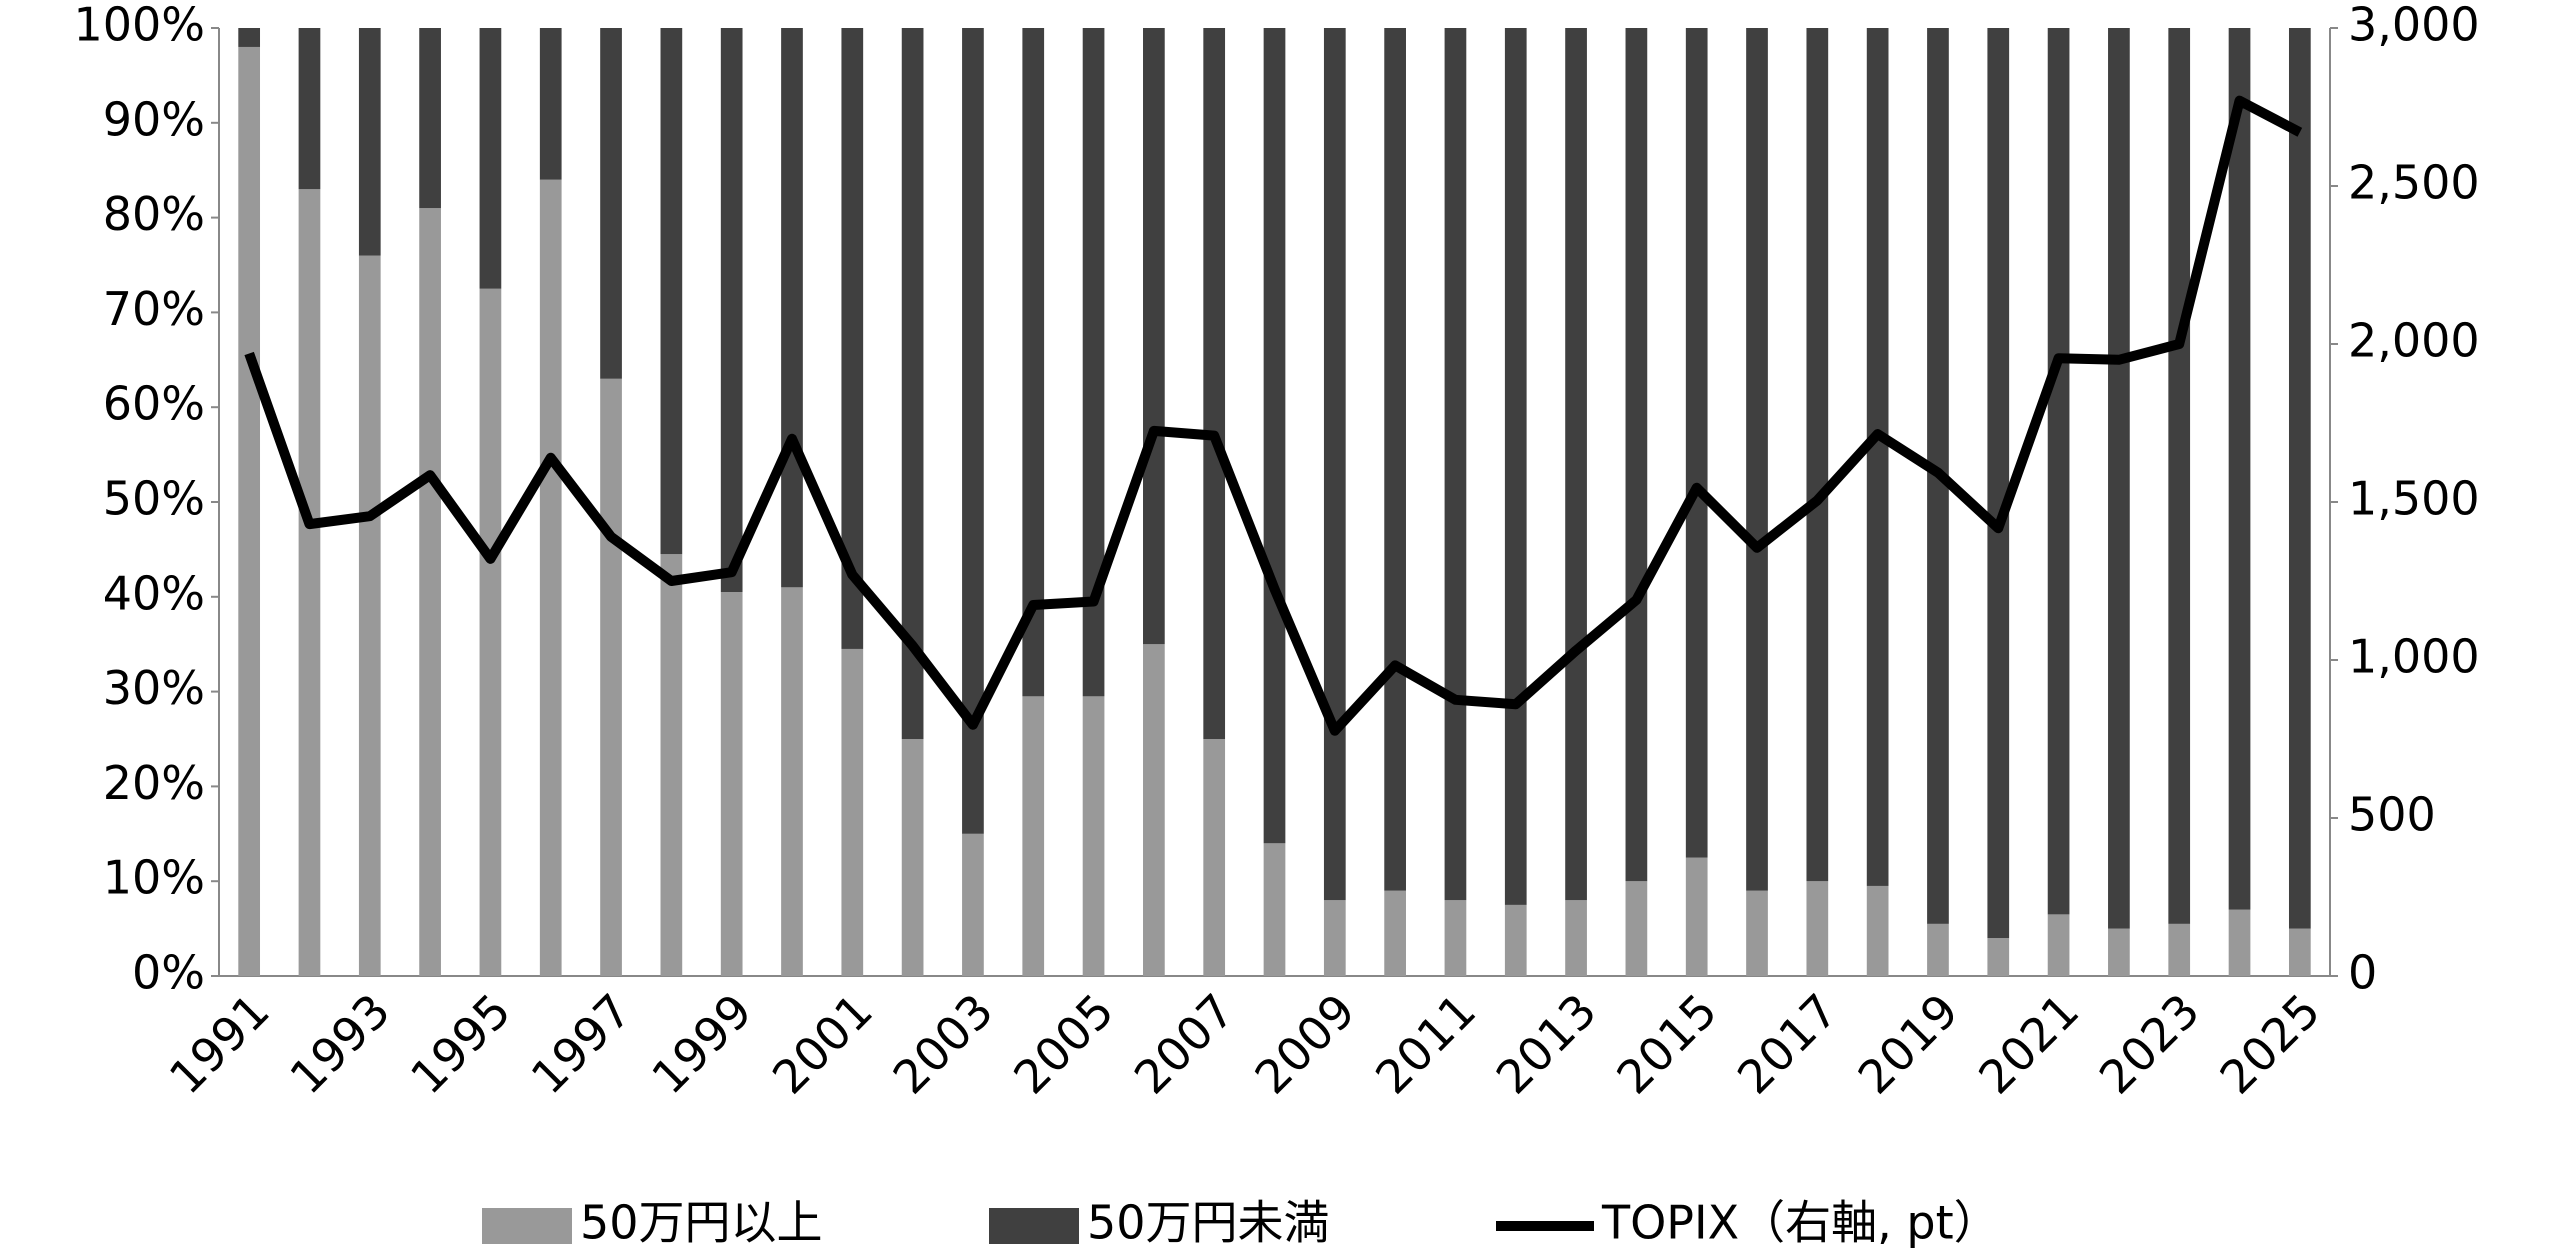  Describe the element at coordinates (1800, 1223) in the screenshot. I see `legend-label: TOPIX（右軸, pt）` at that location.